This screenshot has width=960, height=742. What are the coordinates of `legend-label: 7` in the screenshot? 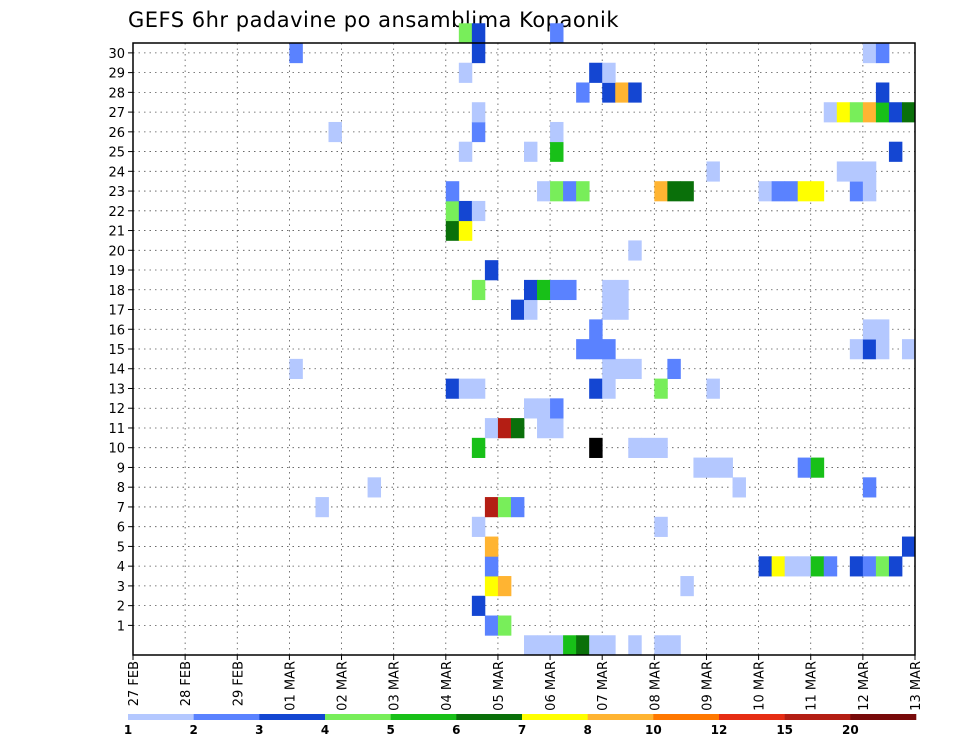 It's located at (522, 730).